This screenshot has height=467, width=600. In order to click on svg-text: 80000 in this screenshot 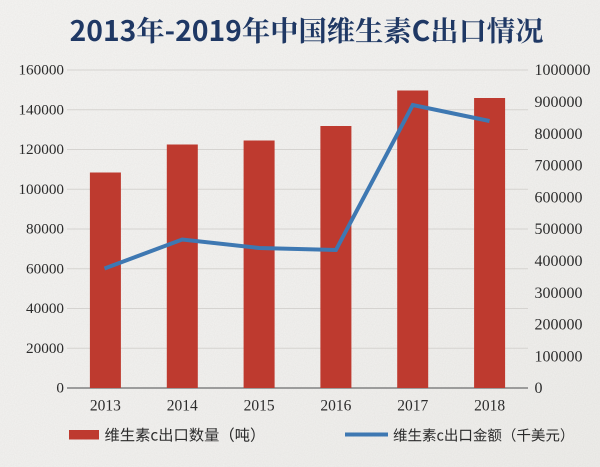, I will do `click(45, 229)`.